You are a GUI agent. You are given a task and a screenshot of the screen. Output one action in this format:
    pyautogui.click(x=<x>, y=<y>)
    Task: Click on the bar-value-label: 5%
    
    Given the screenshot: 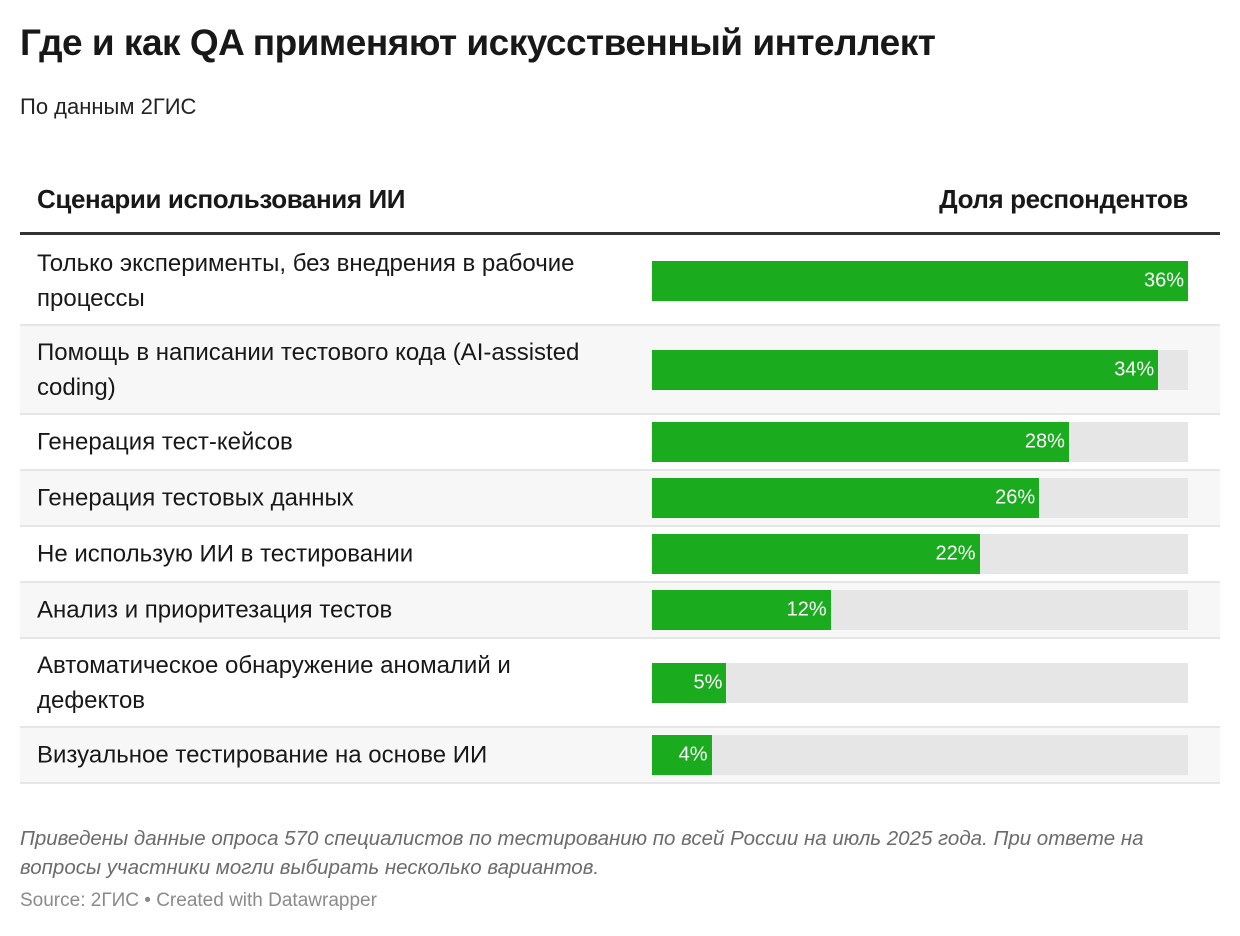 What is the action you would take?
    pyautogui.click(x=708, y=682)
    